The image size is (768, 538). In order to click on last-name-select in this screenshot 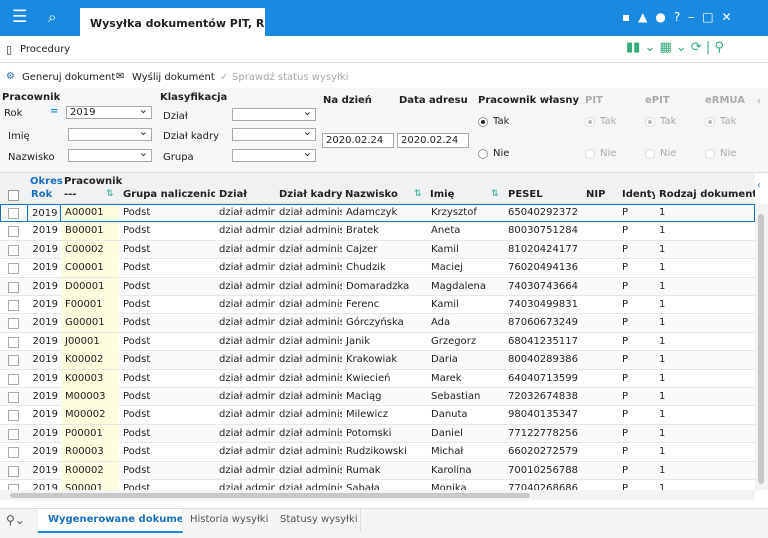, I will do `click(110, 154)`.